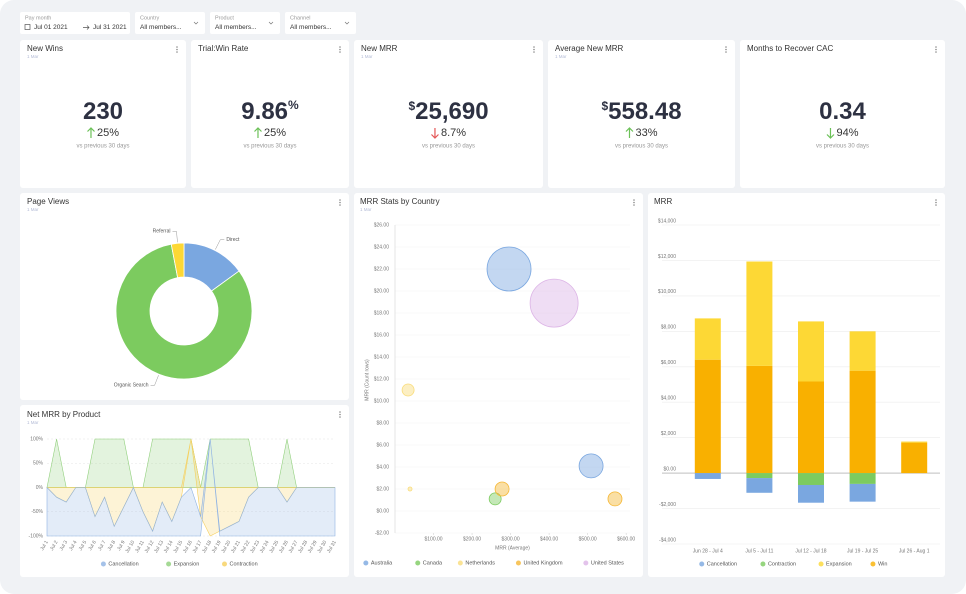 The image size is (966, 594). I want to click on chart-title: Net MRR by Product, so click(64, 414).